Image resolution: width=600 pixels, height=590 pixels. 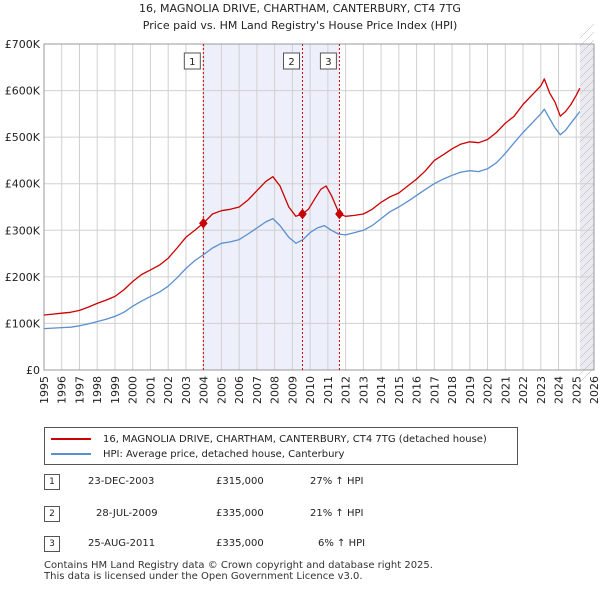 I want to click on x-tick-label: 2022, so click(x=523, y=390).